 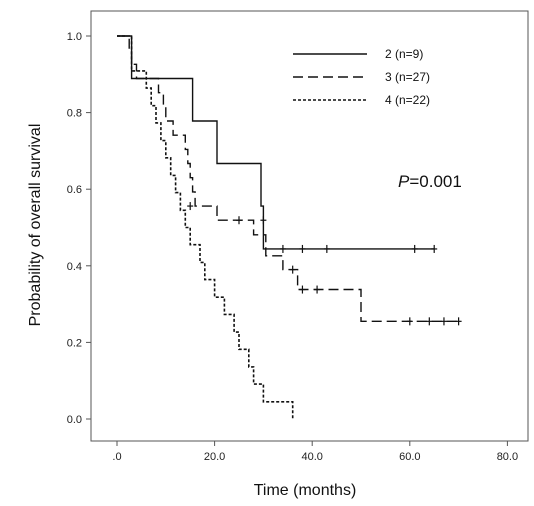 What do you see at coordinates (404, 181) in the screenshot?
I see `p-value-symbol: P` at bounding box center [404, 181].